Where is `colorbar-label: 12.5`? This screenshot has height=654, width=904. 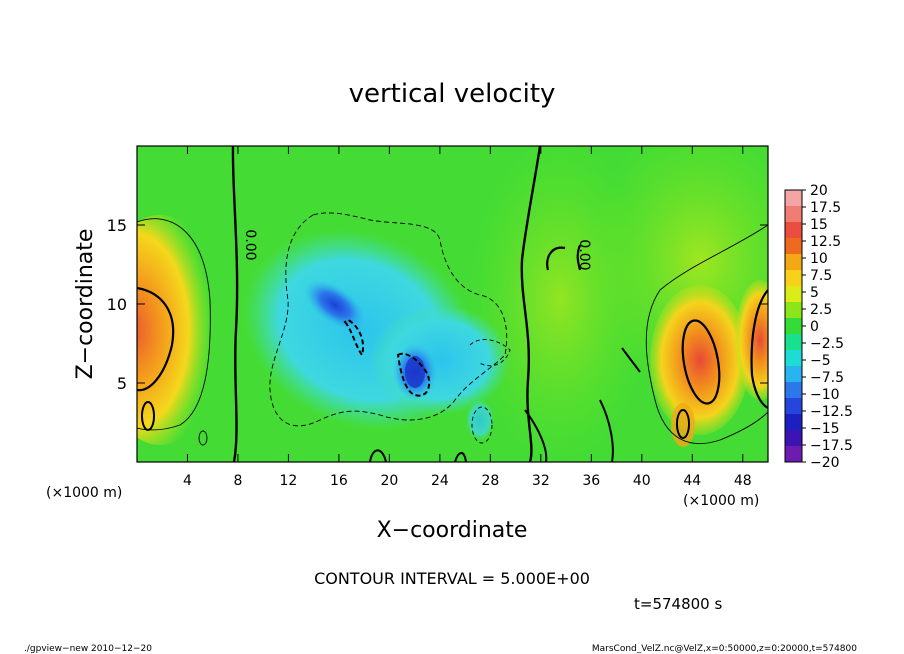
colorbar-label: 12.5 is located at coordinates (825, 242).